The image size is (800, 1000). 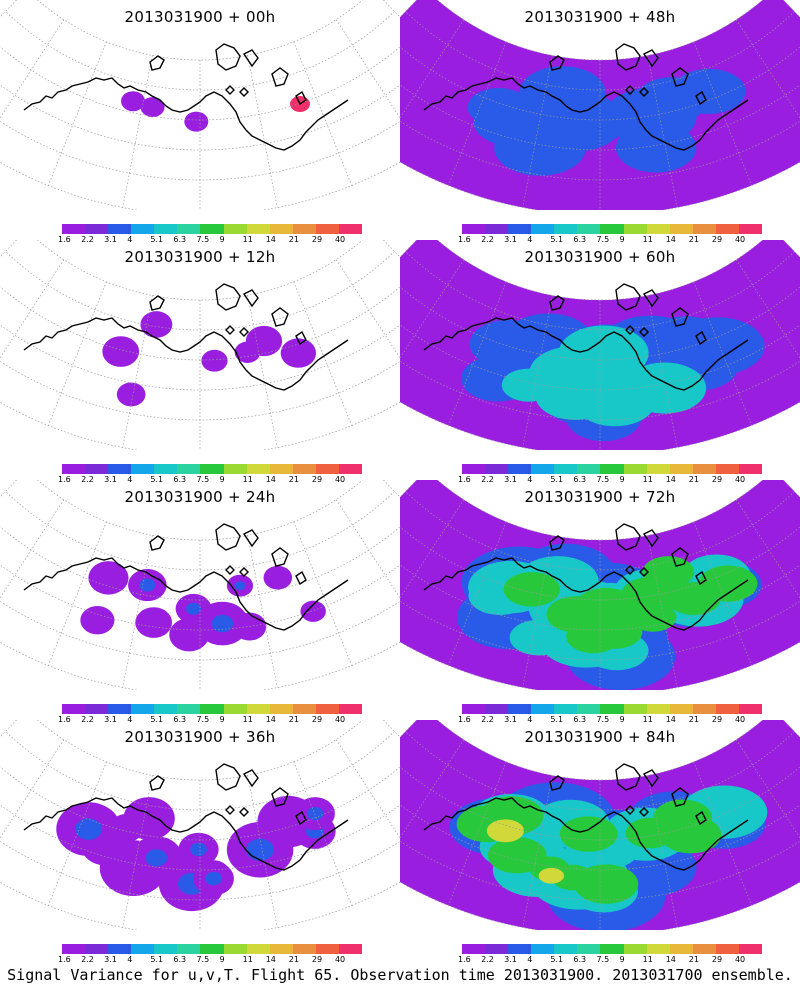 What do you see at coordinates (600, 257) in the screenshot?
I see `panel-title: 2013031900 + 60h` at bounding box center [600, 257].